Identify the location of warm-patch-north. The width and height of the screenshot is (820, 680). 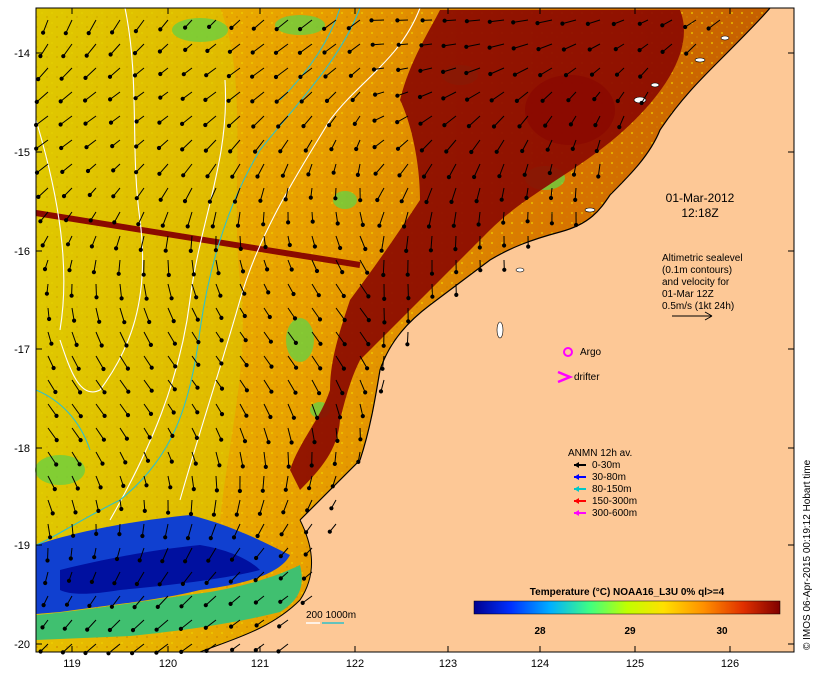
(570, 110).